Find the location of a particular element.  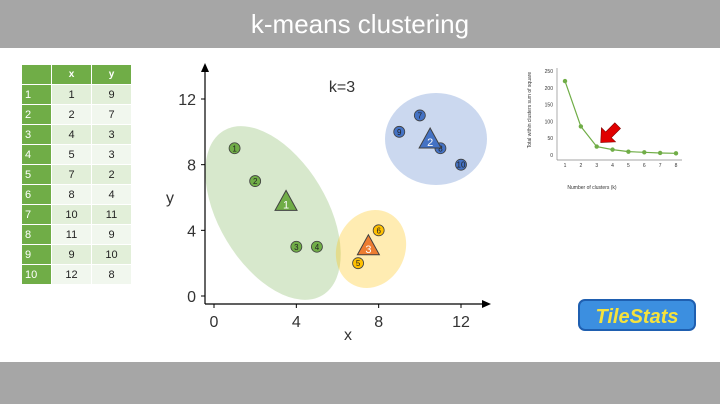

elbow-y-axis-label: Total within clusters sum of square is located at coordinates (530, 110).